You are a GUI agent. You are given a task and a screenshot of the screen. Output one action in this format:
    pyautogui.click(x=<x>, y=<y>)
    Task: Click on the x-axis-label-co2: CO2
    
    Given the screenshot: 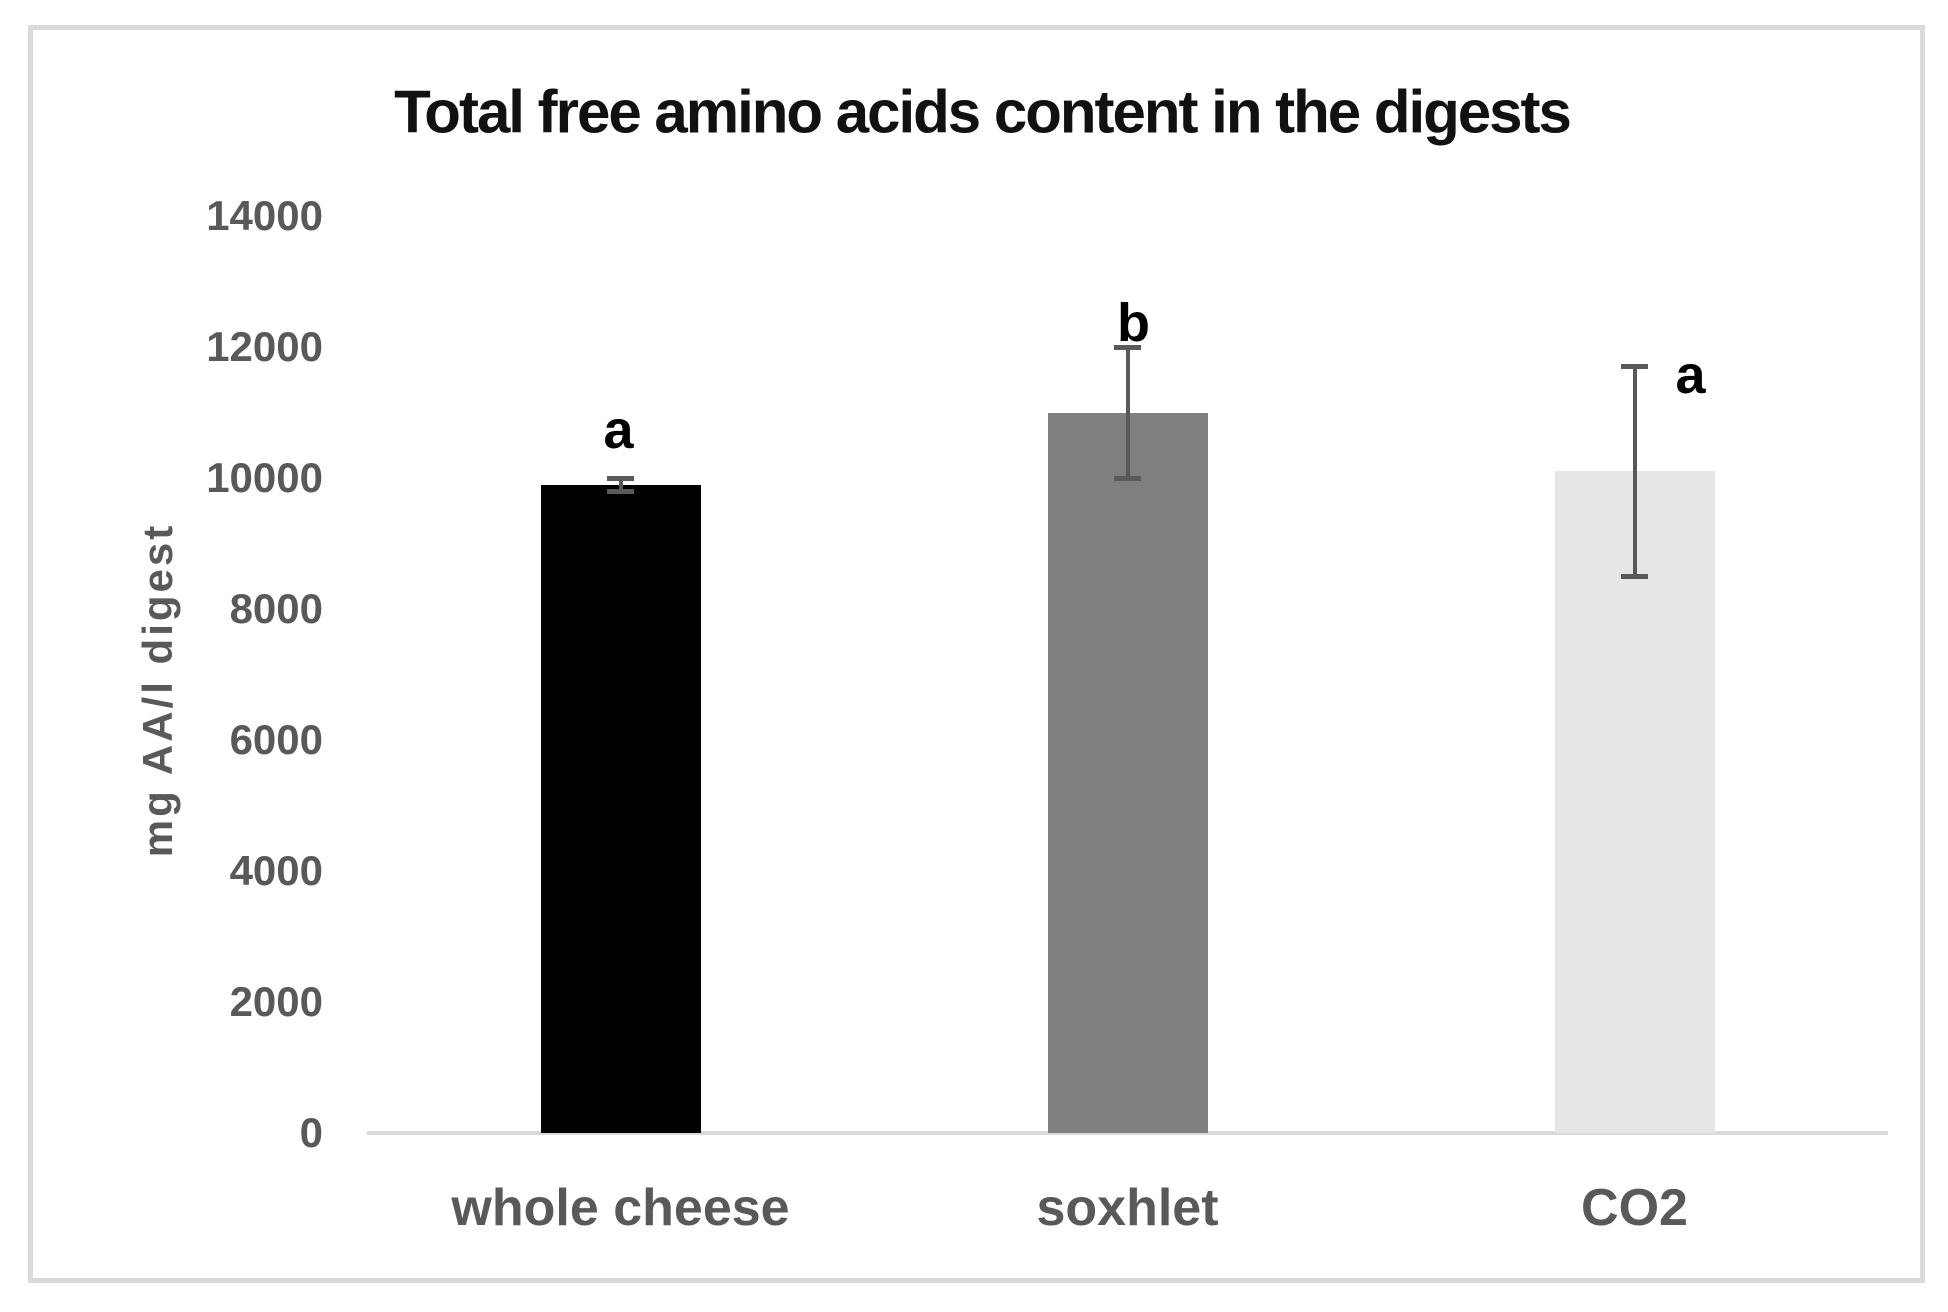 What is the action you would take?
    pyautogui.click(x=1634, y=1208)
    